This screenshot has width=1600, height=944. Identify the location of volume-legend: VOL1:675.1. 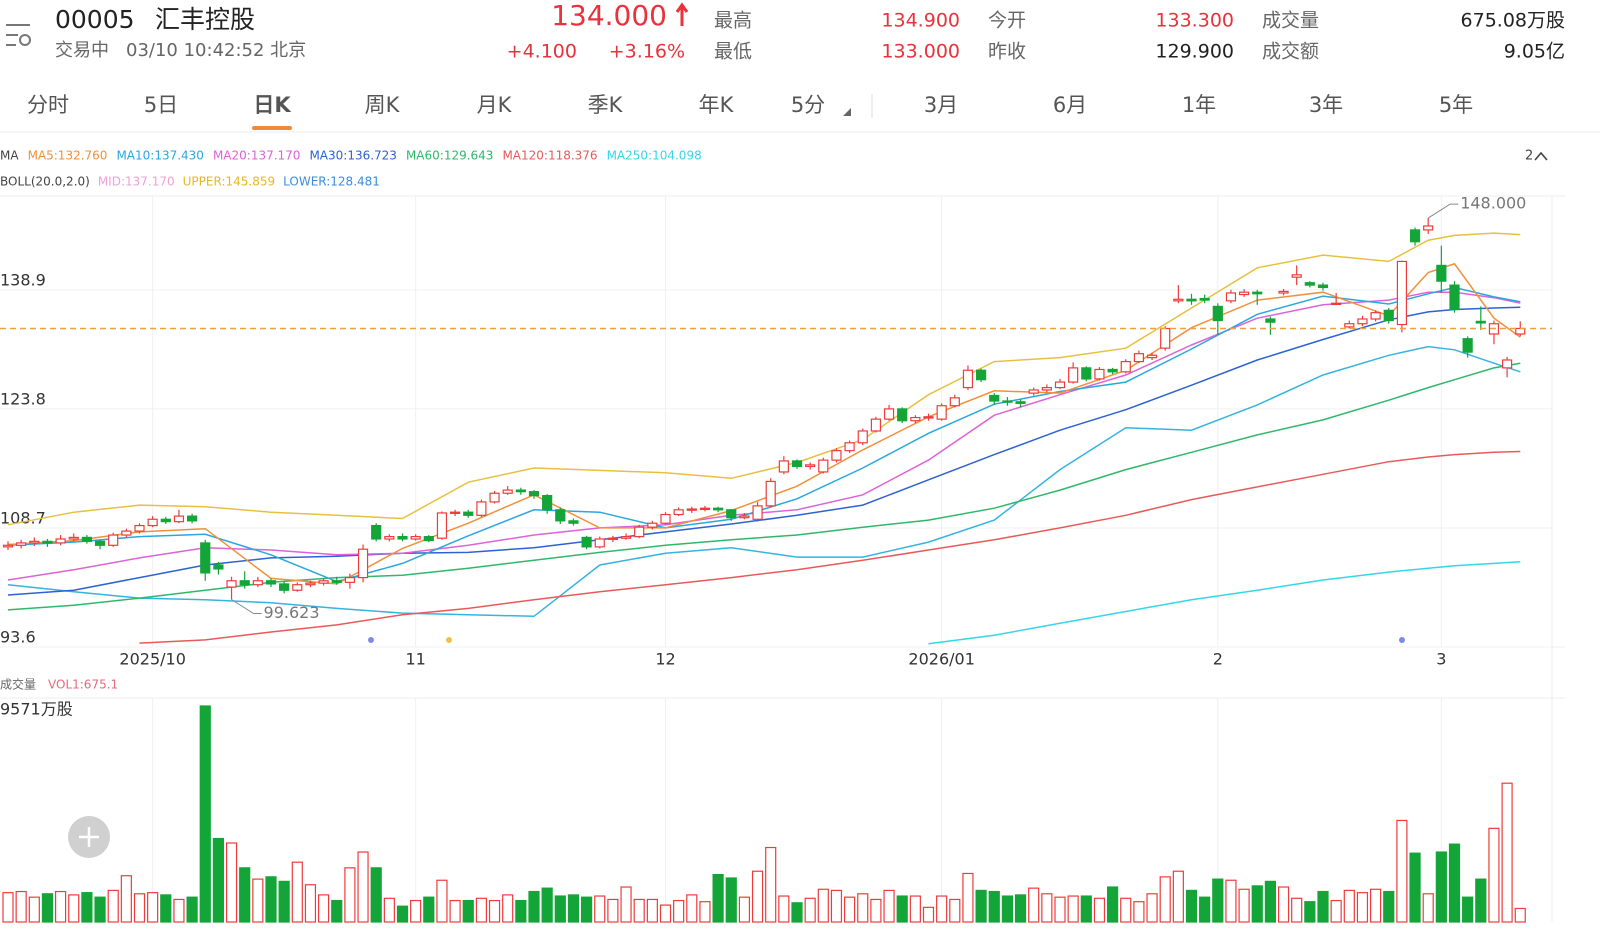
(83, 685).